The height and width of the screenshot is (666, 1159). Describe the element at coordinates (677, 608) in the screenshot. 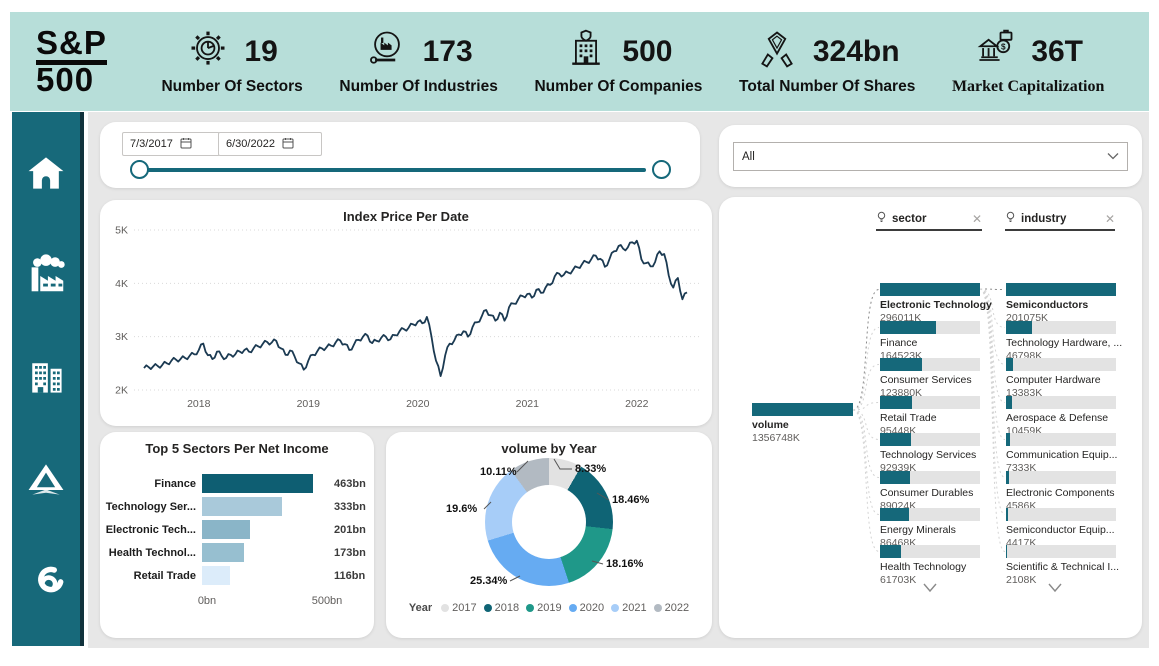

I see `legend-label: 2022` at that location.